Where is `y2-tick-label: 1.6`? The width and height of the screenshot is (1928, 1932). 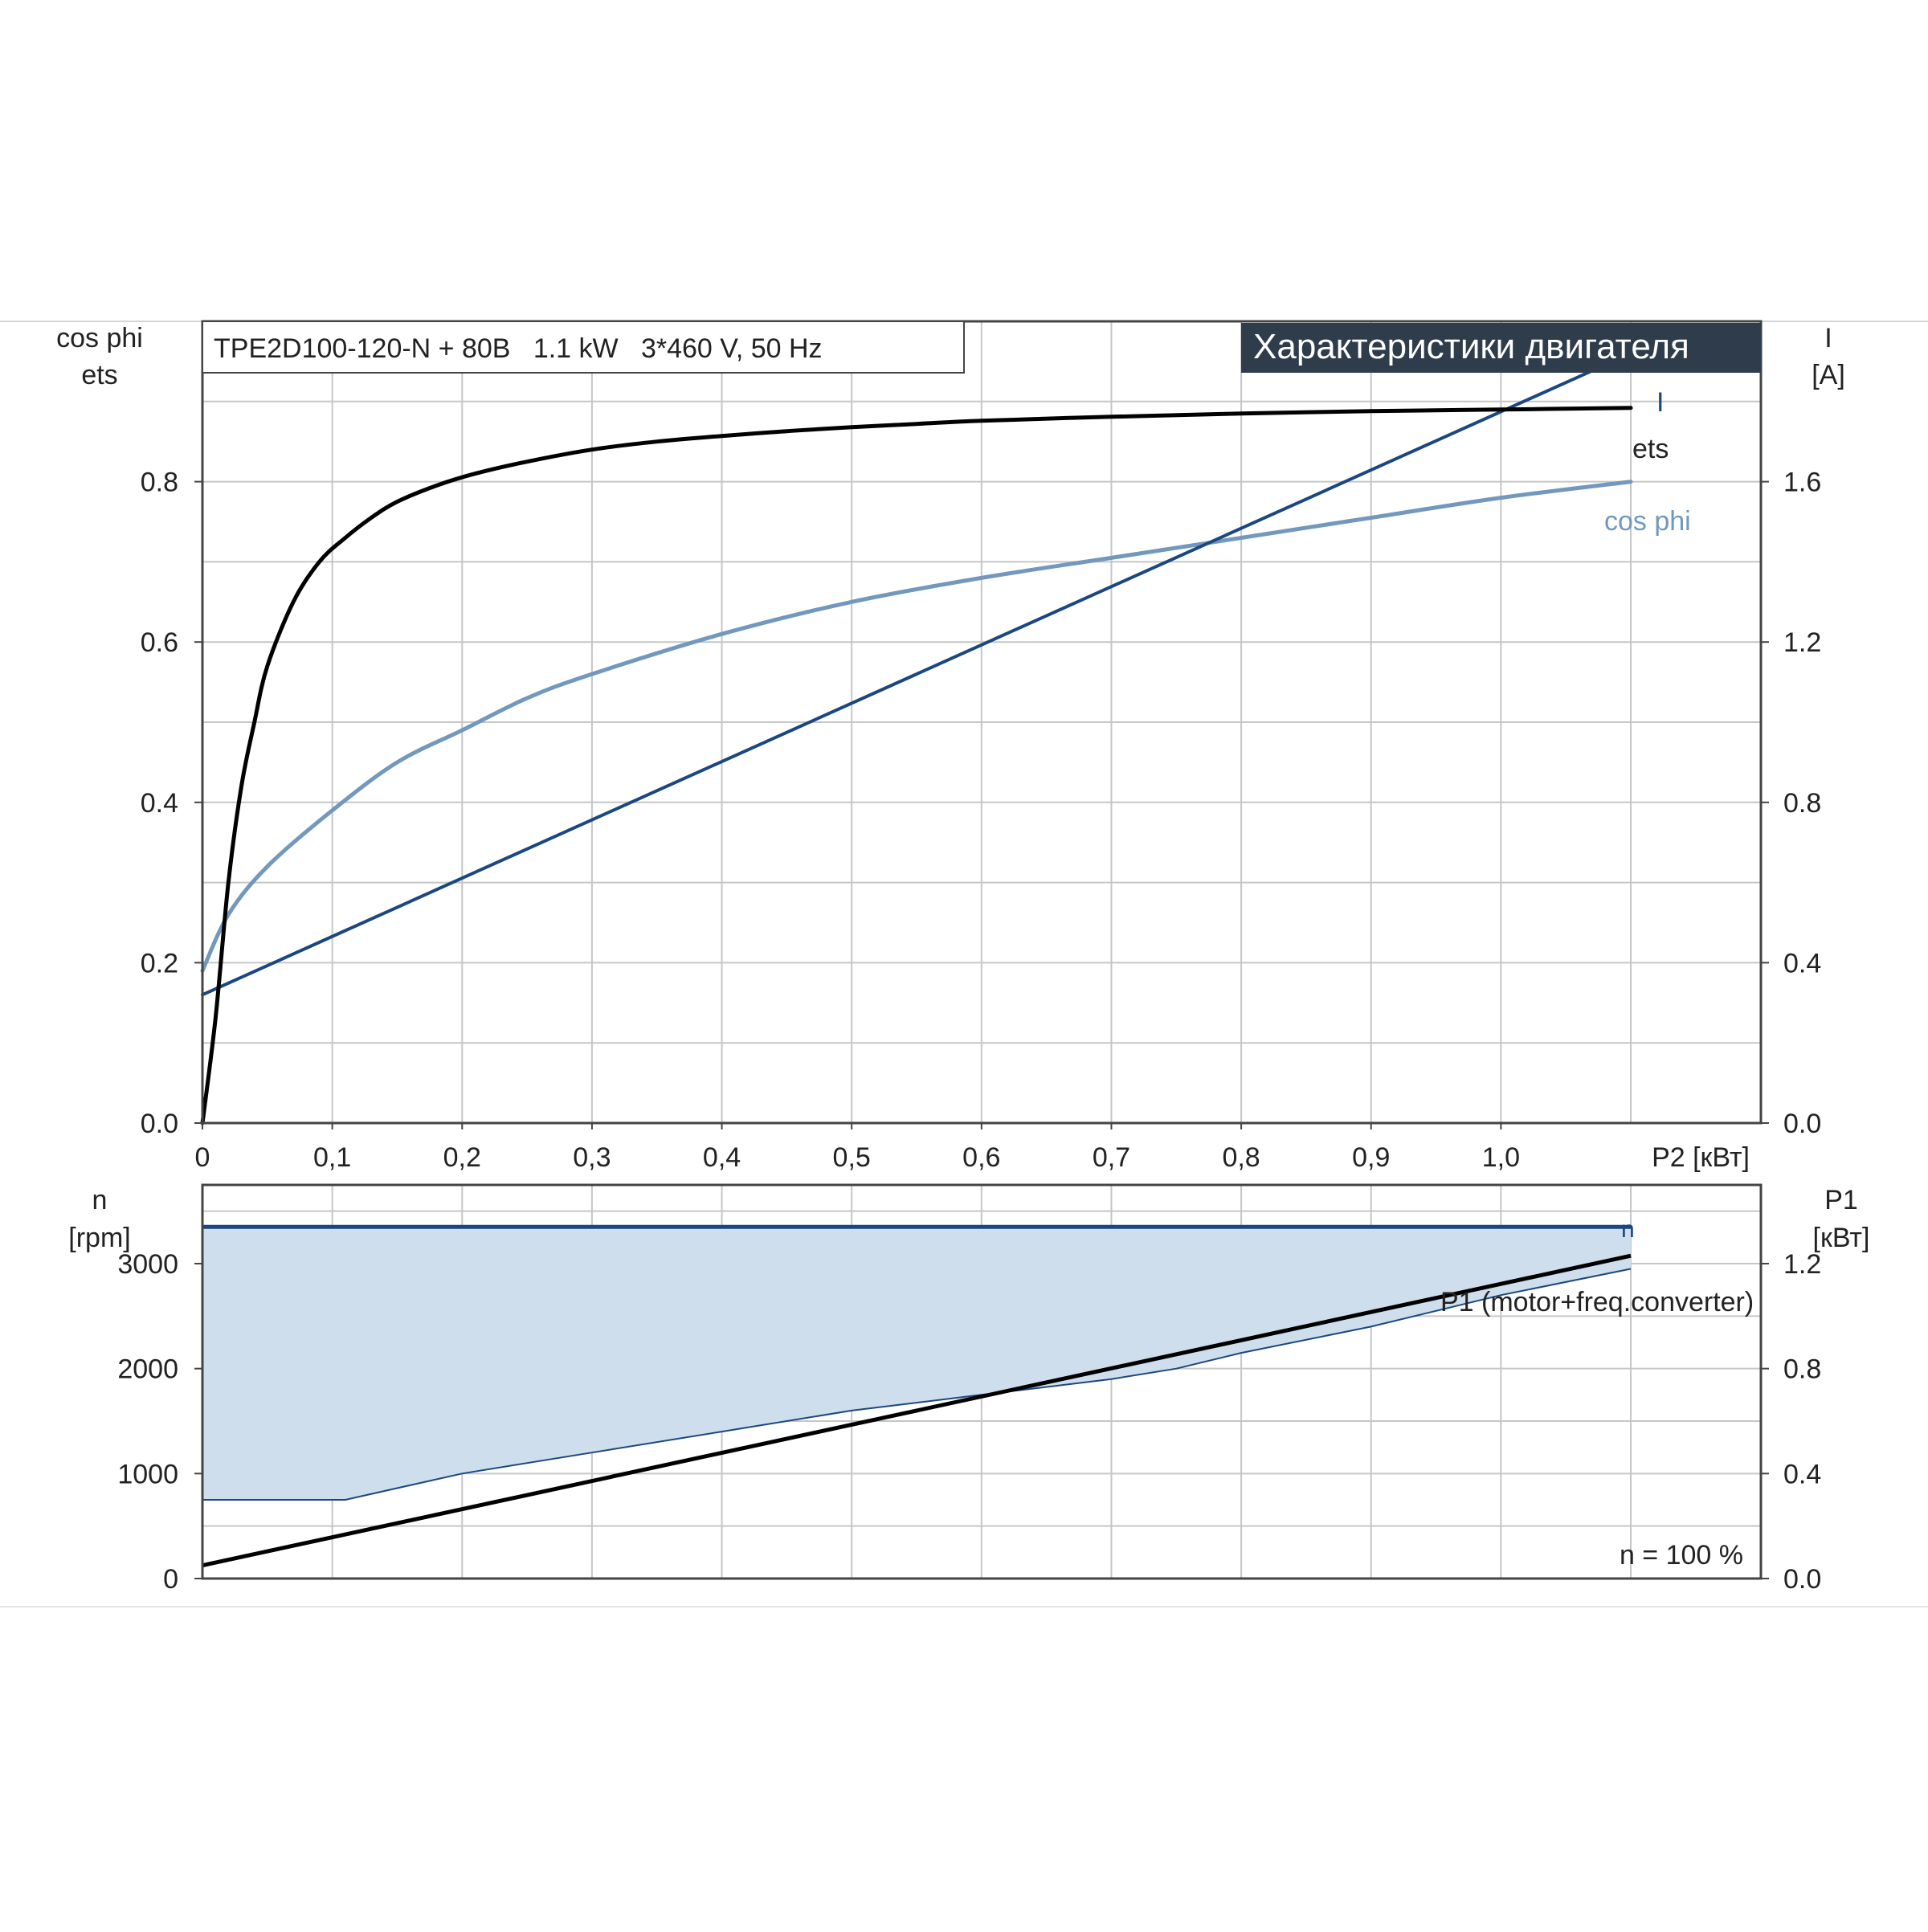 y2-tick-label: 1.6 is located at coordinates (1802, 483).